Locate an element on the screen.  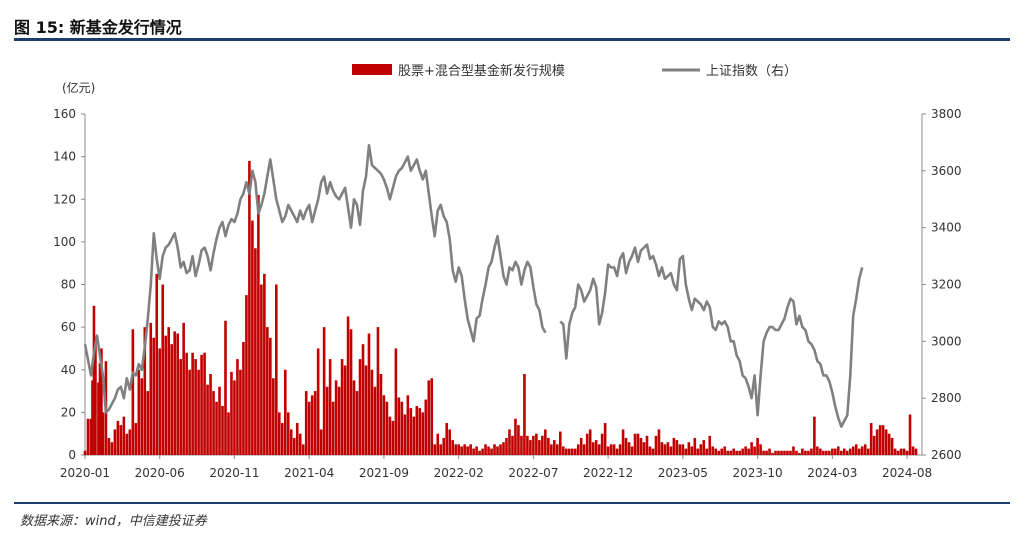
x-tick-label: 2022-12 is located at coordinates (608, 473).